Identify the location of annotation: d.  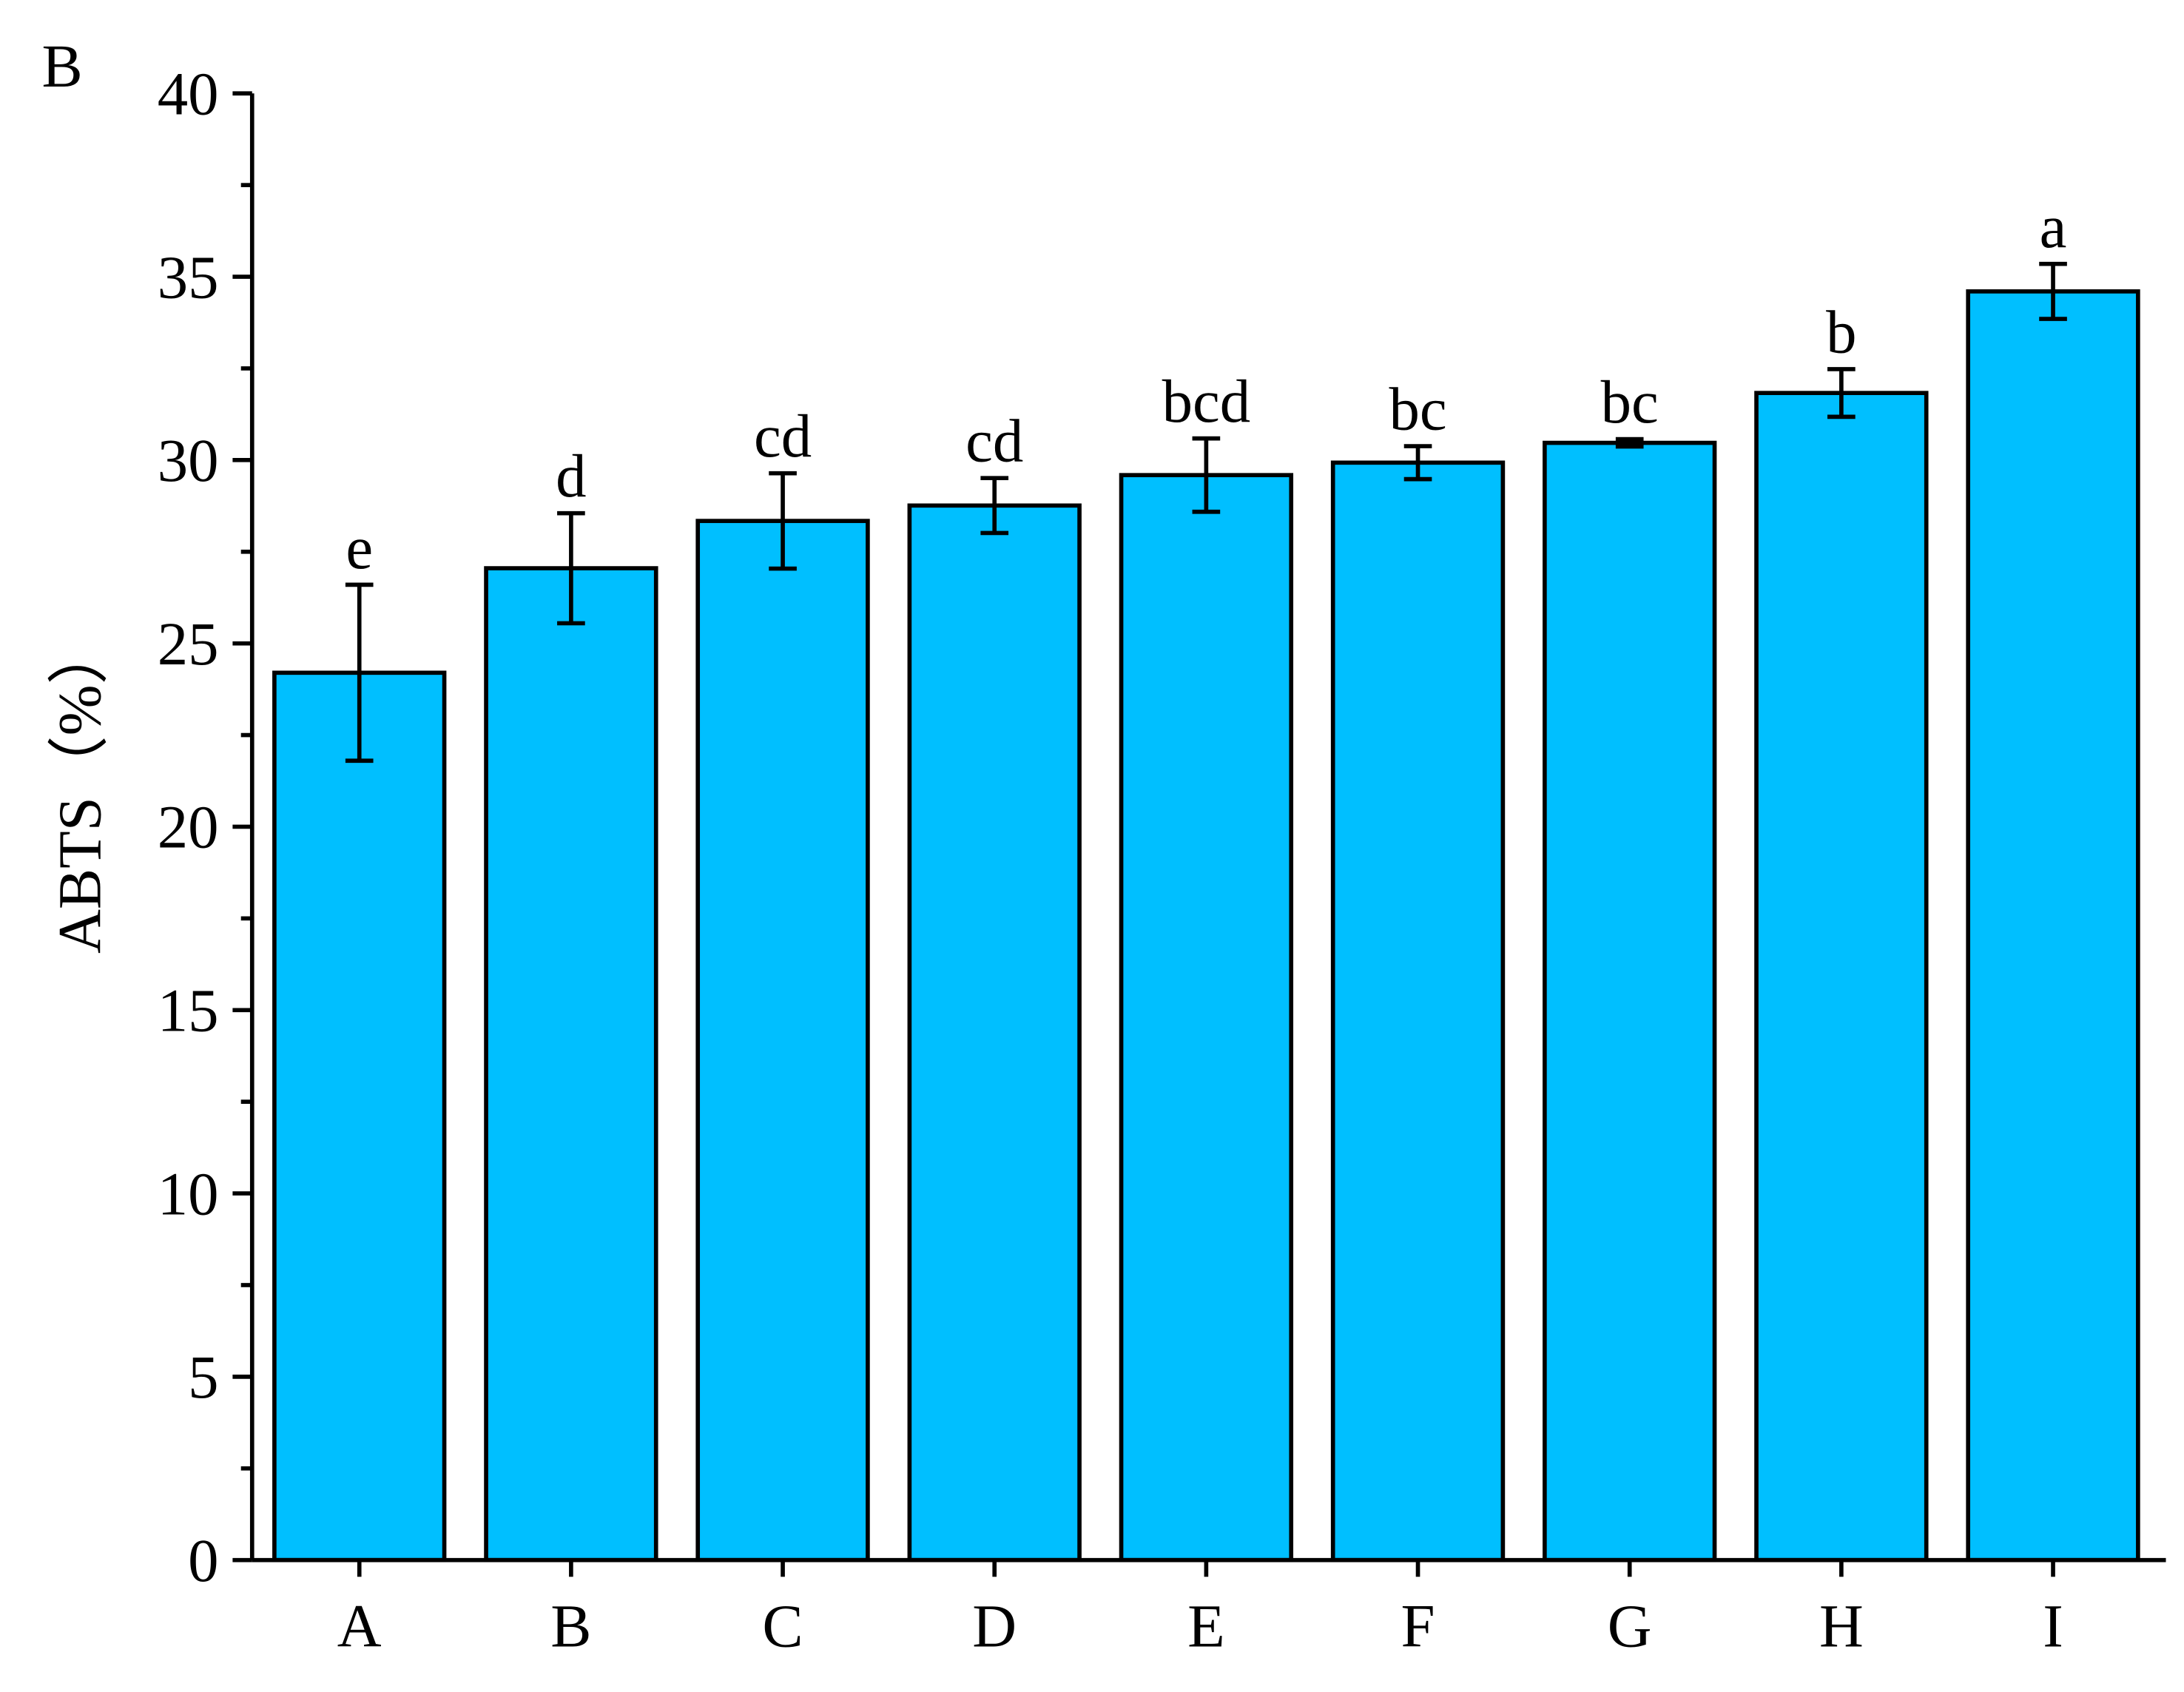
(571, 476).